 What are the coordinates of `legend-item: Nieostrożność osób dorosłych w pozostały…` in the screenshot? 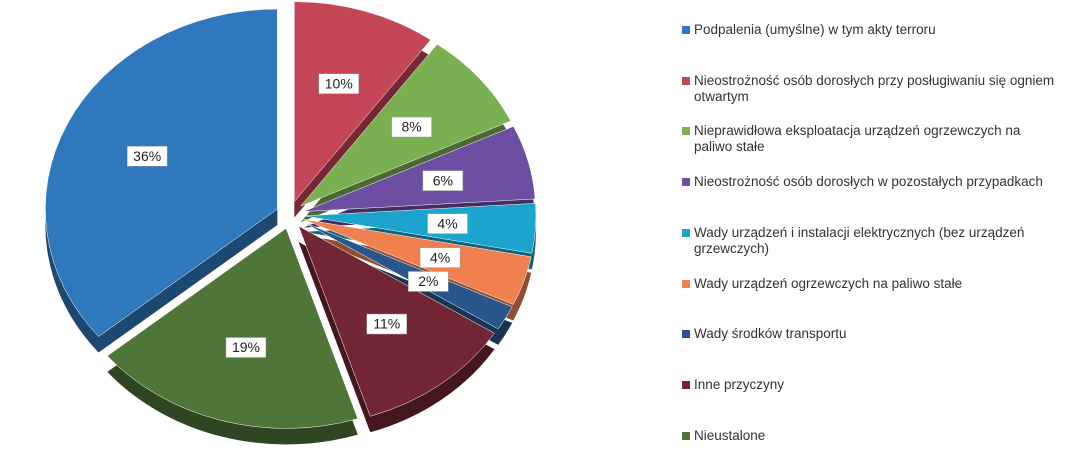 It's located at (872, 182).